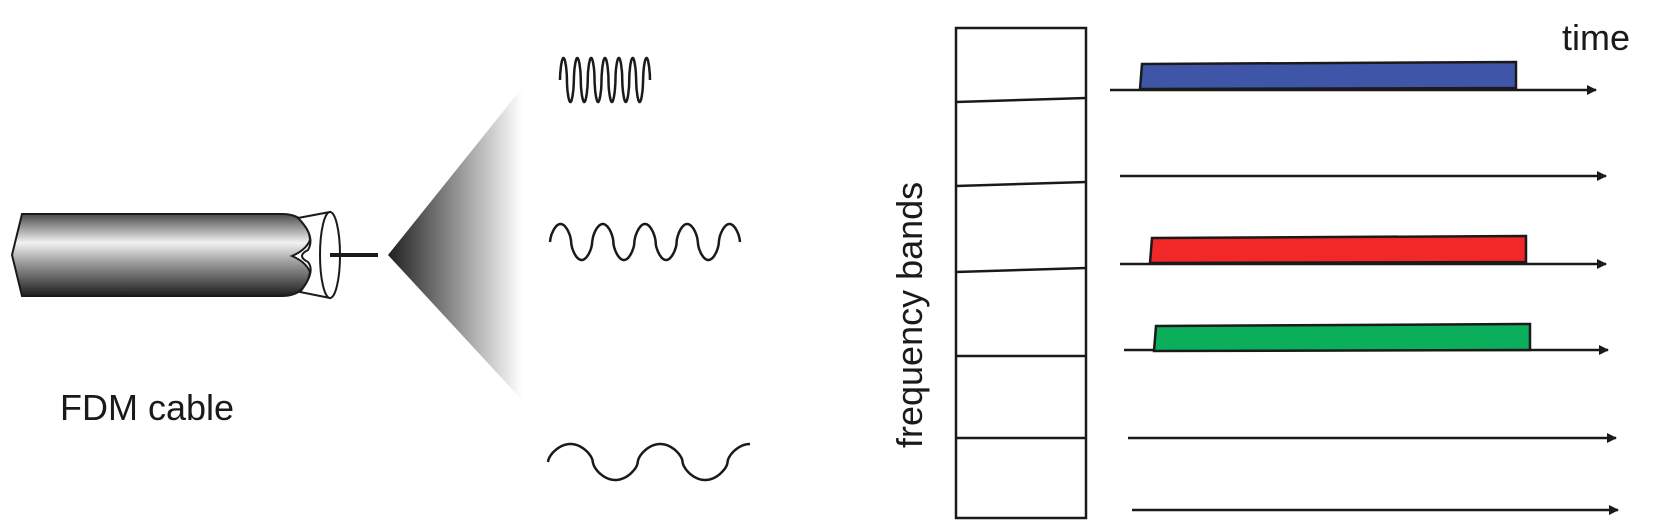 The width and height of the screenshot is (1668, 528). Describe the element at coordinates (1335, 206) in the screenshot. I see `channel-allocations` at that location.